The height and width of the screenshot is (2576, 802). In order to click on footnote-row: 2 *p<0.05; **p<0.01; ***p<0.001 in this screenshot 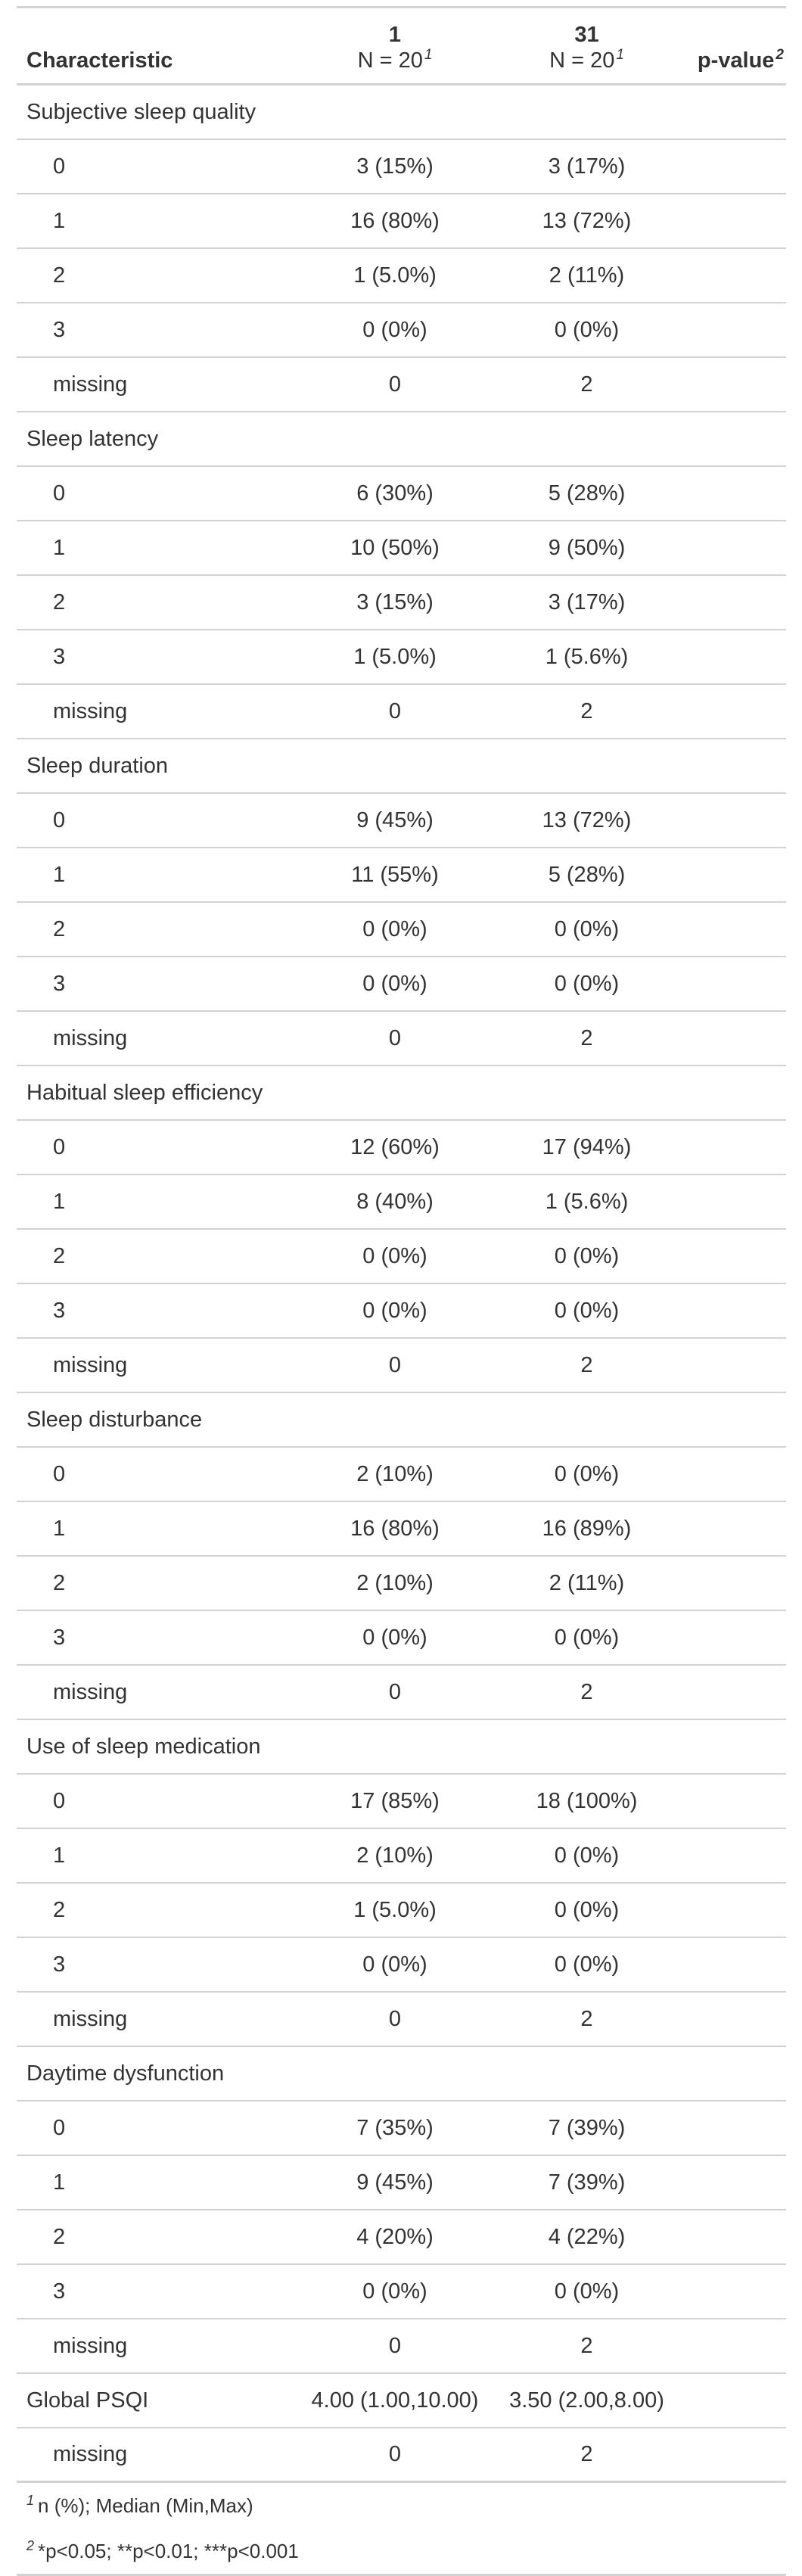, I will do `click(401, 2552)`.